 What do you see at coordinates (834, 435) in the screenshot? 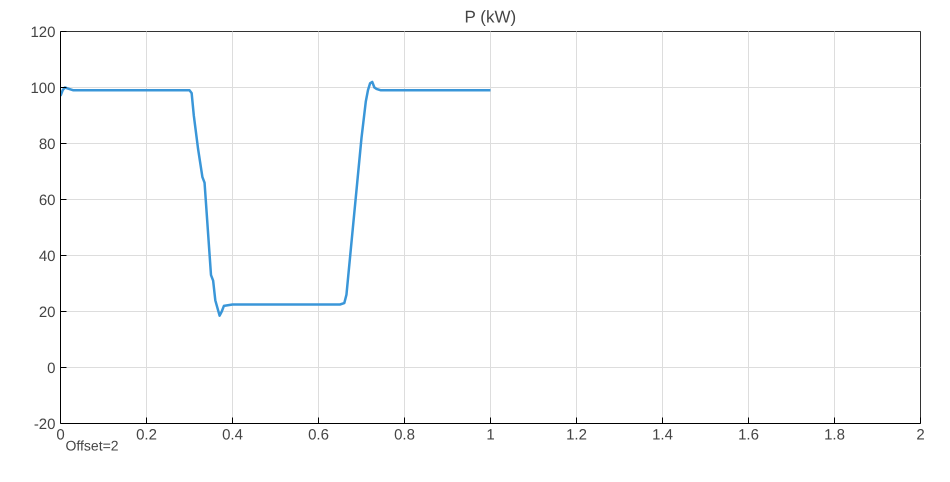
I see `x-tick-label: 1.8` at bounding box center [834, 435].